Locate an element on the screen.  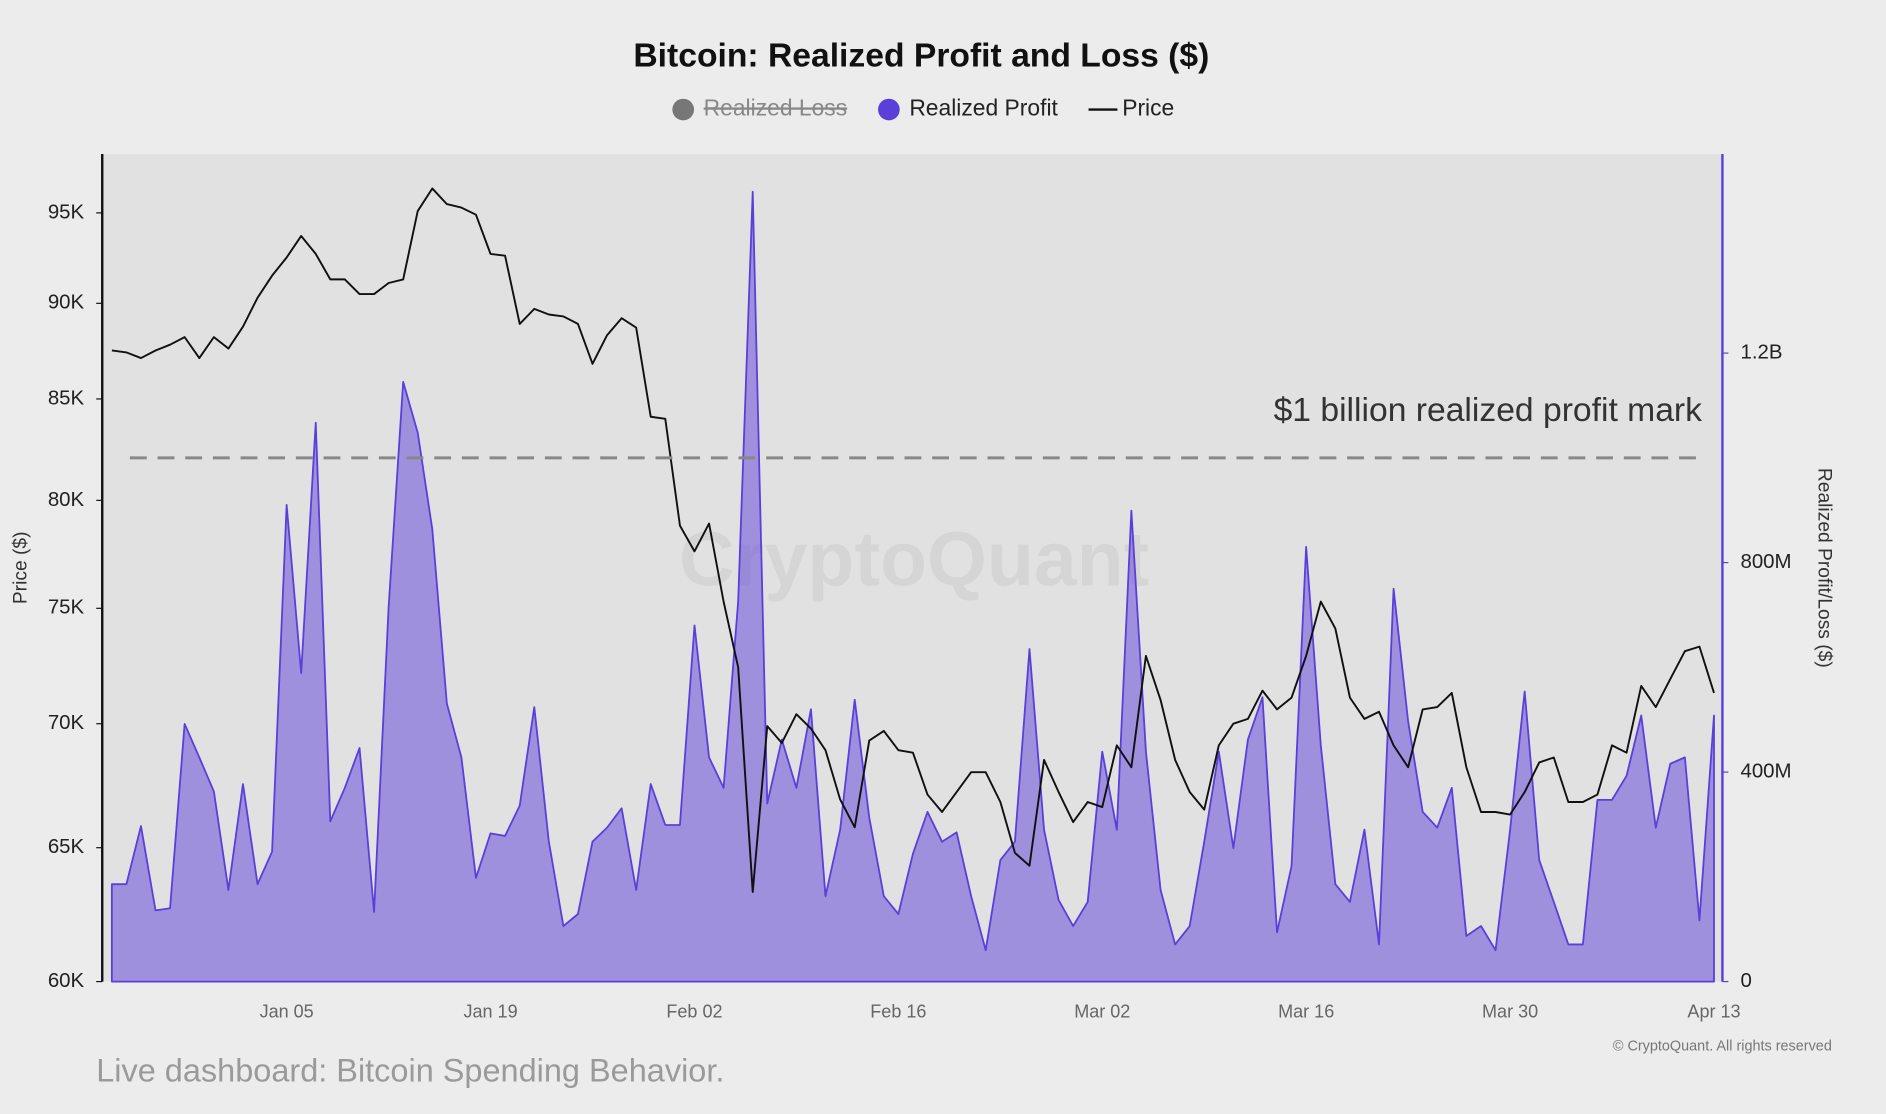
x-tick-label: Jan 19 is located at coordinates (490, 1012).